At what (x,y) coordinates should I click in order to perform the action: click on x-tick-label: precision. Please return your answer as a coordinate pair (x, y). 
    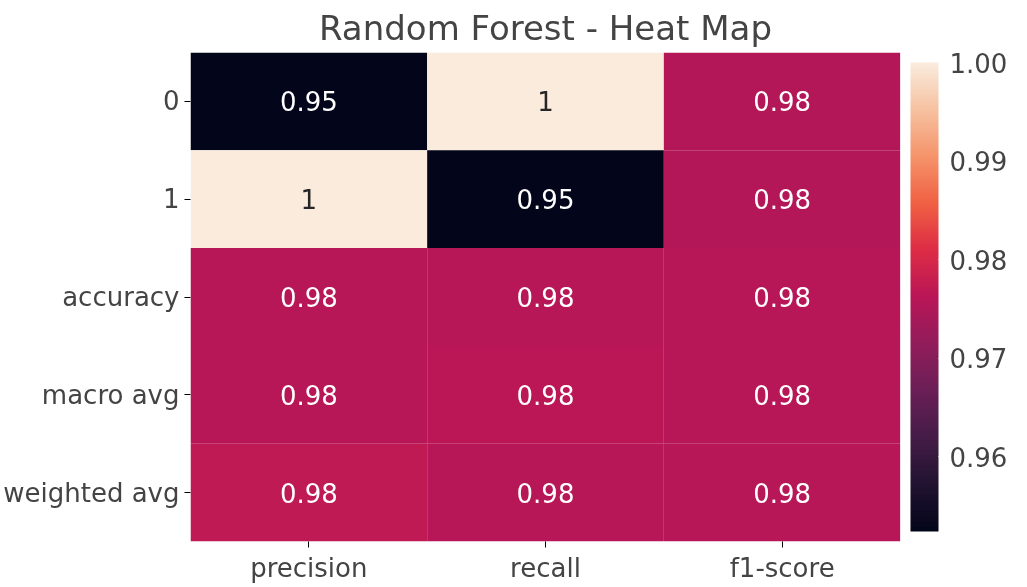
    Looking at the image, I should click on (309, 567).